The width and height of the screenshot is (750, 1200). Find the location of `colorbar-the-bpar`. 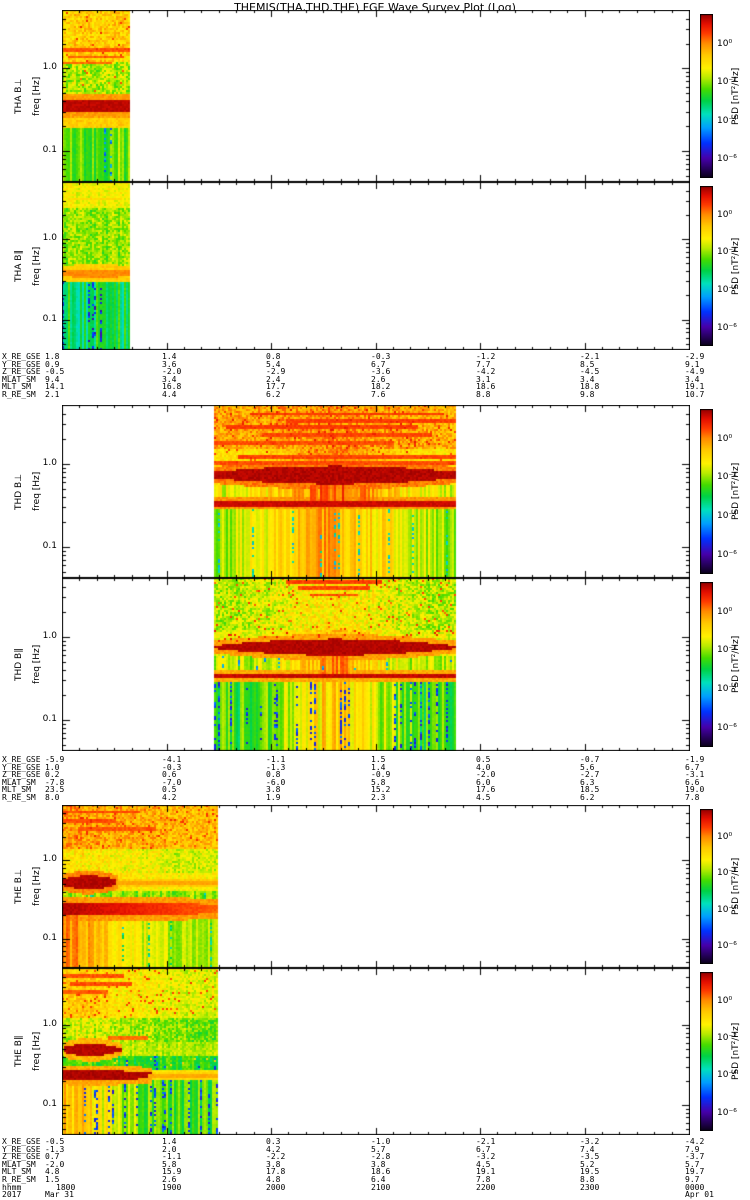

colorbar-the-bpar is located at coordinates (706, 1051).